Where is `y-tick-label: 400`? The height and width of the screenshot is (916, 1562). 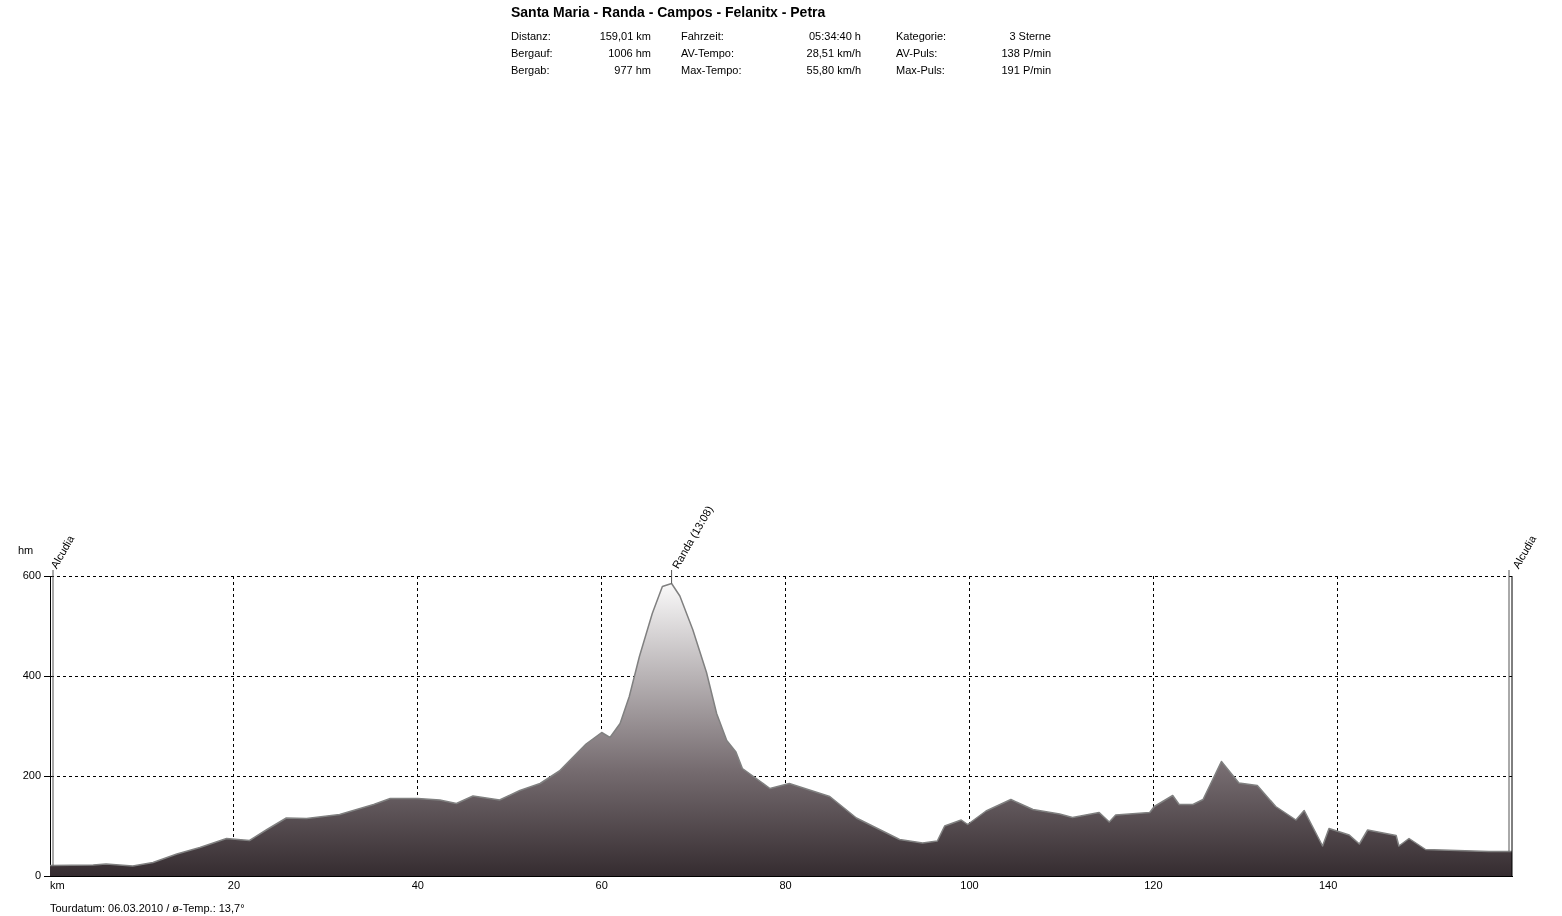 y-tick-label: 400 is located at coordinates (31, 675).